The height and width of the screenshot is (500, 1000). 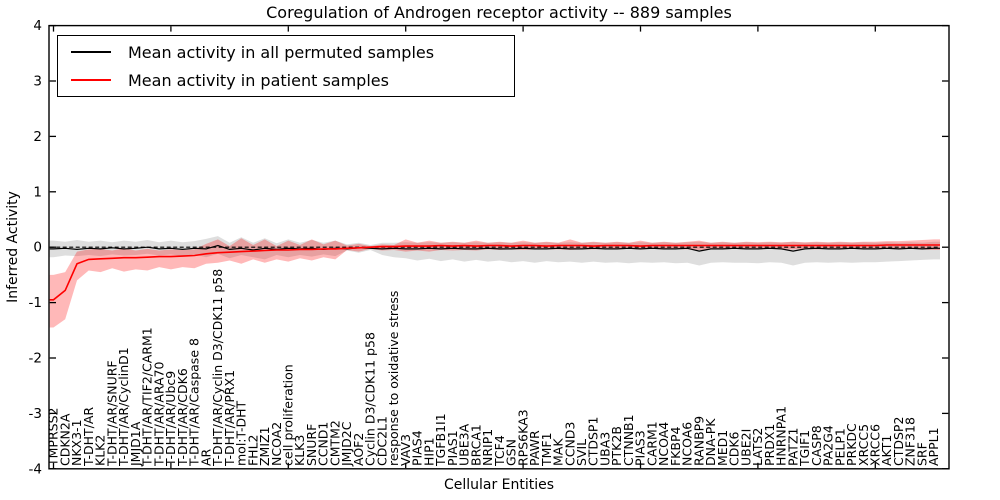 I want to click on legend-item-patient: Mean activity in patient samples, so click(x=286, y=80).